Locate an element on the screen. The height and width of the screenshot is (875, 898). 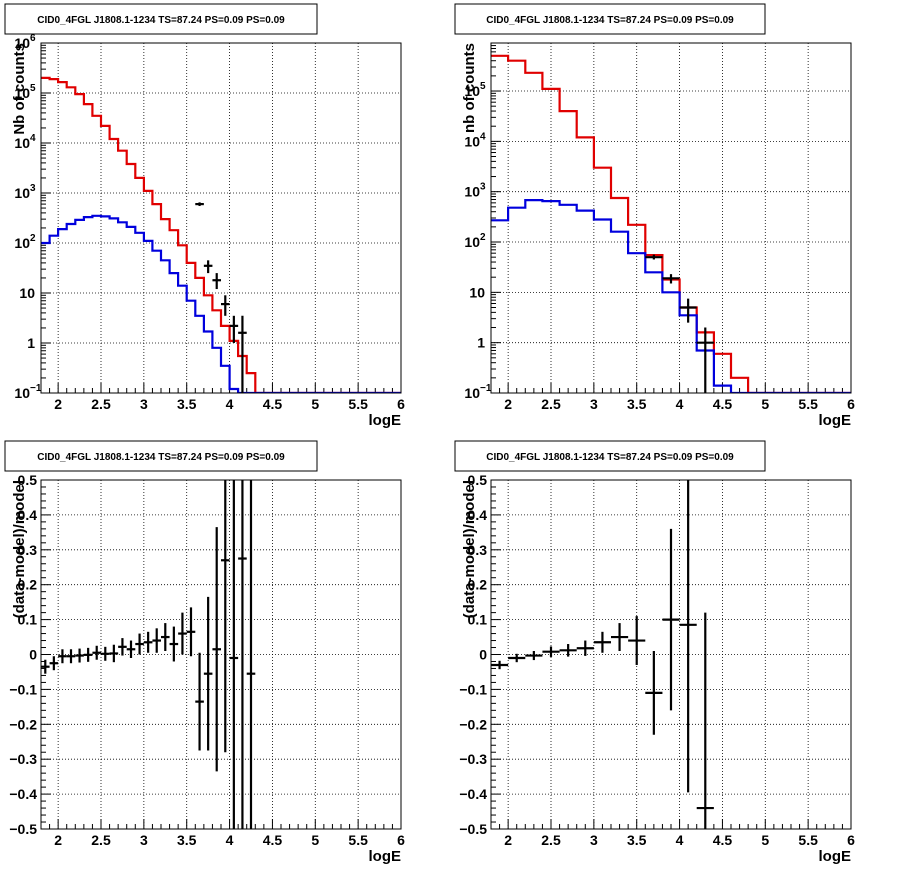
y-axis-label: (data-model)/model is located at coordinates (19, 549).